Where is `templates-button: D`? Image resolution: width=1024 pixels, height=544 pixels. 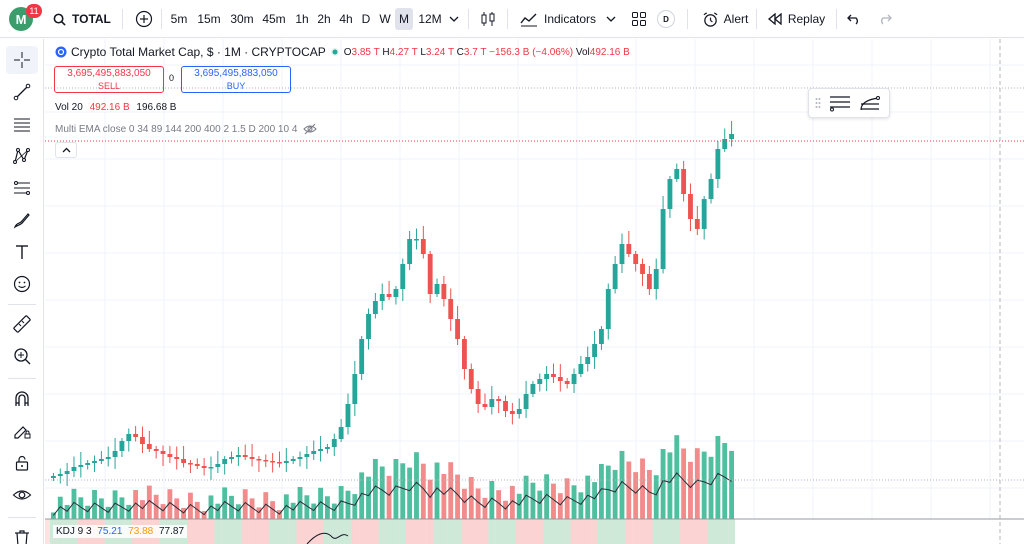
templates-button: D is located at coordinates (666, 19).